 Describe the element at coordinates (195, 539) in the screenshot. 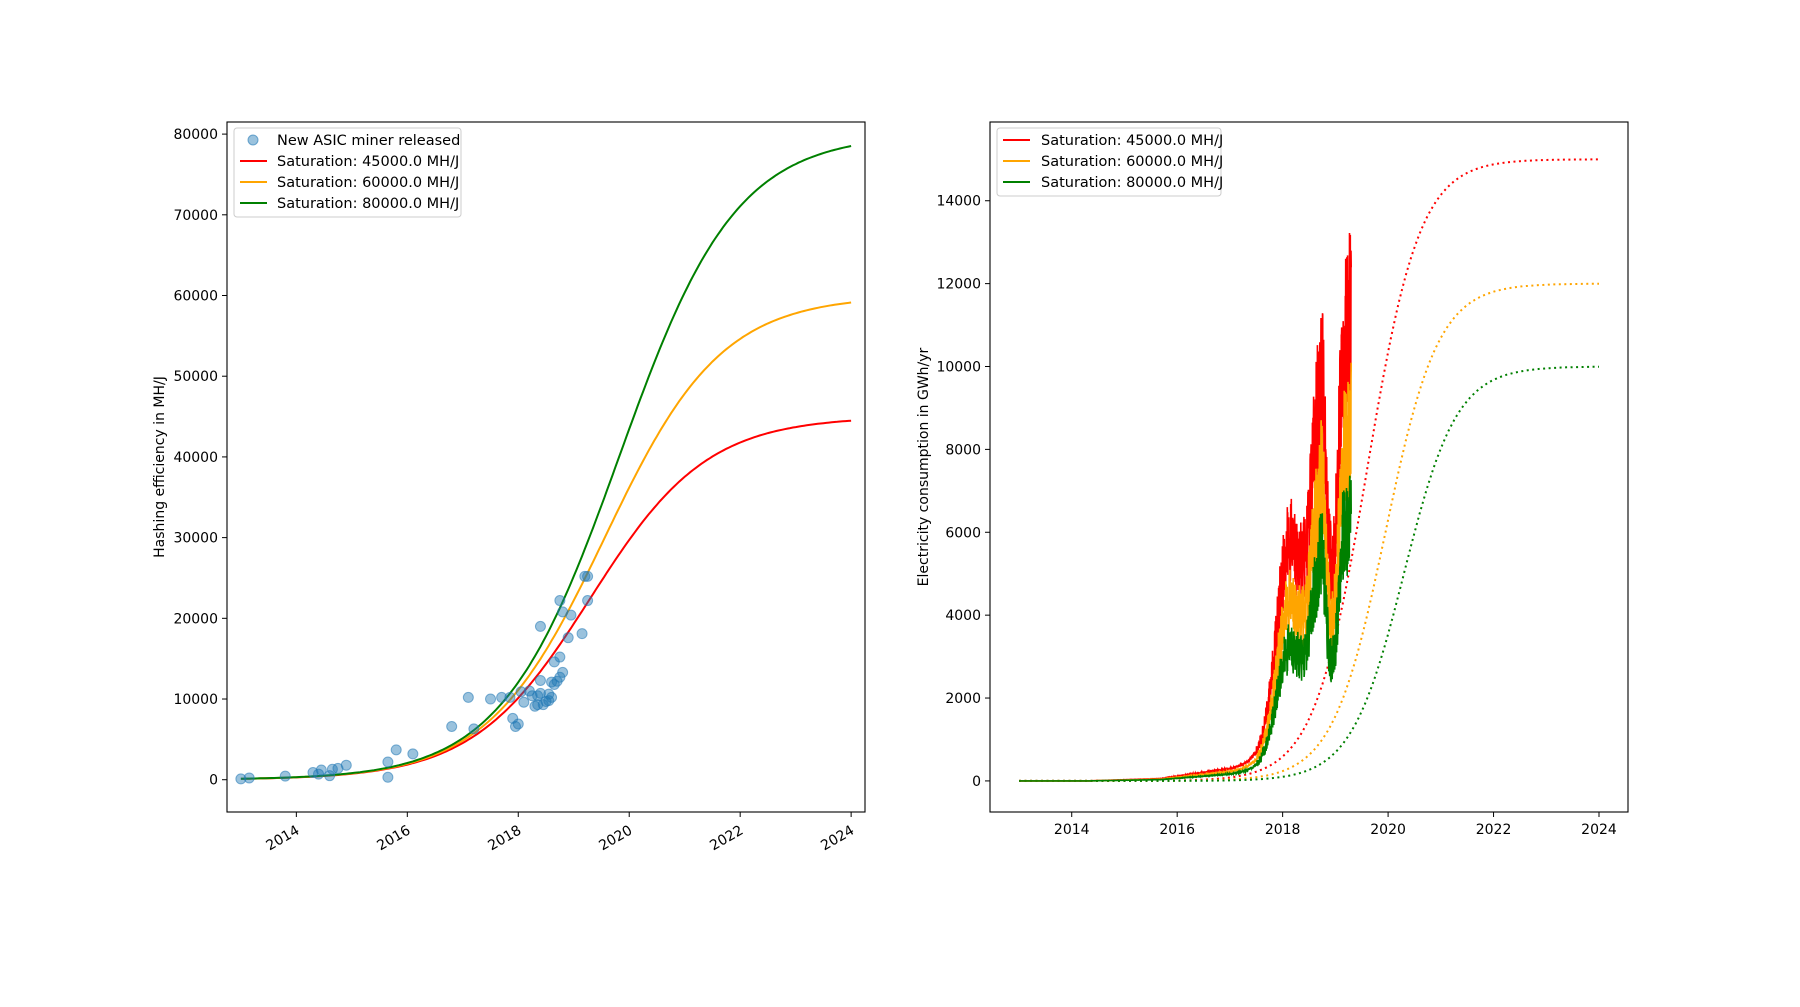

I see `y-tick-label: 30000` at that location.